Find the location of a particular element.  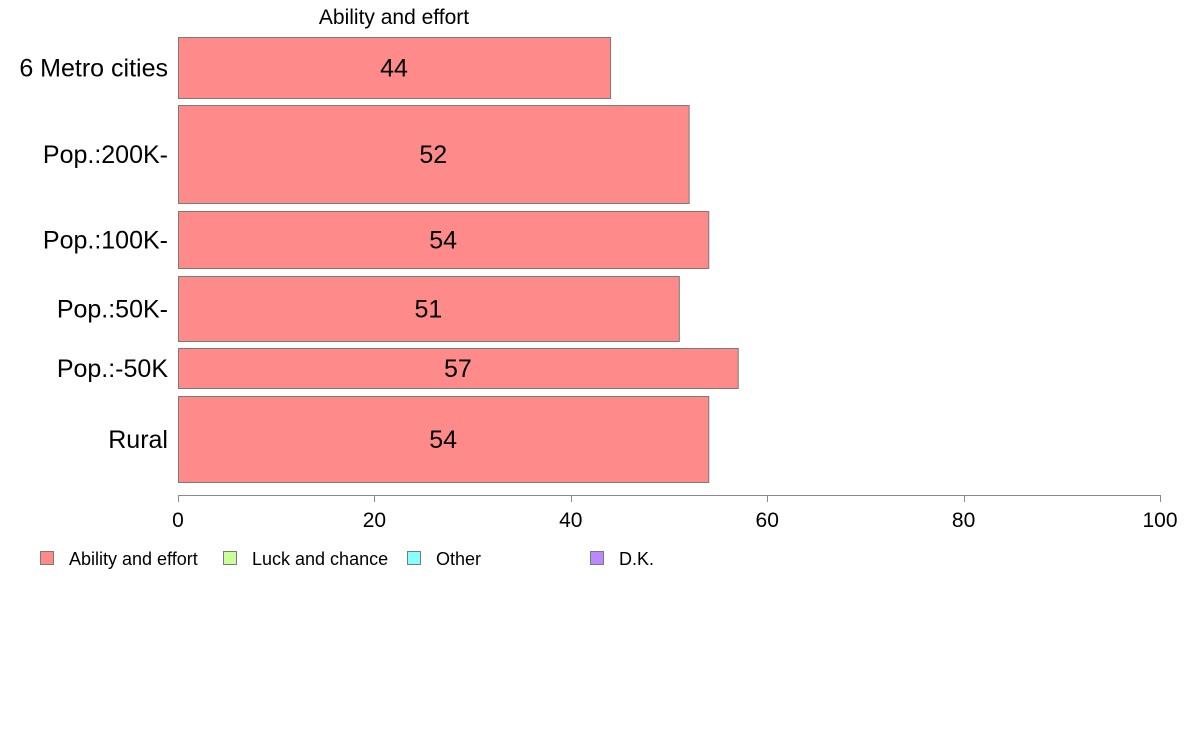

value-label-0: 44 is located at coordinates (394, 69).